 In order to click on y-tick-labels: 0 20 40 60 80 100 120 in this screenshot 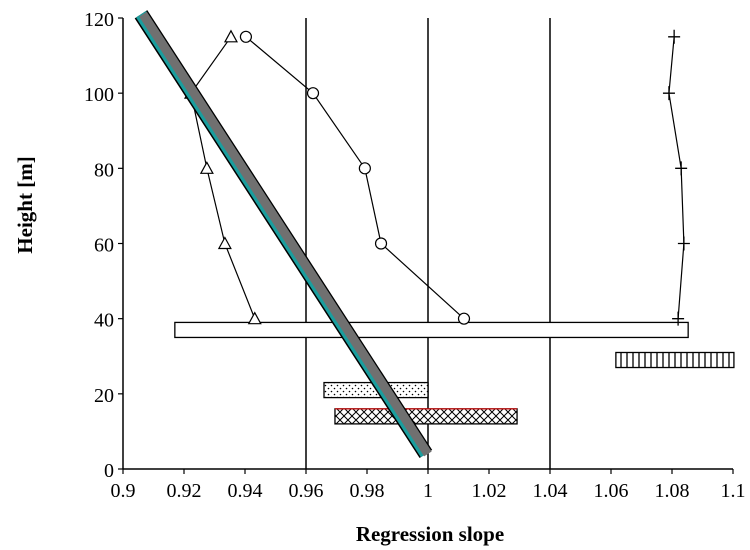, I will do `click(99, 245)`.